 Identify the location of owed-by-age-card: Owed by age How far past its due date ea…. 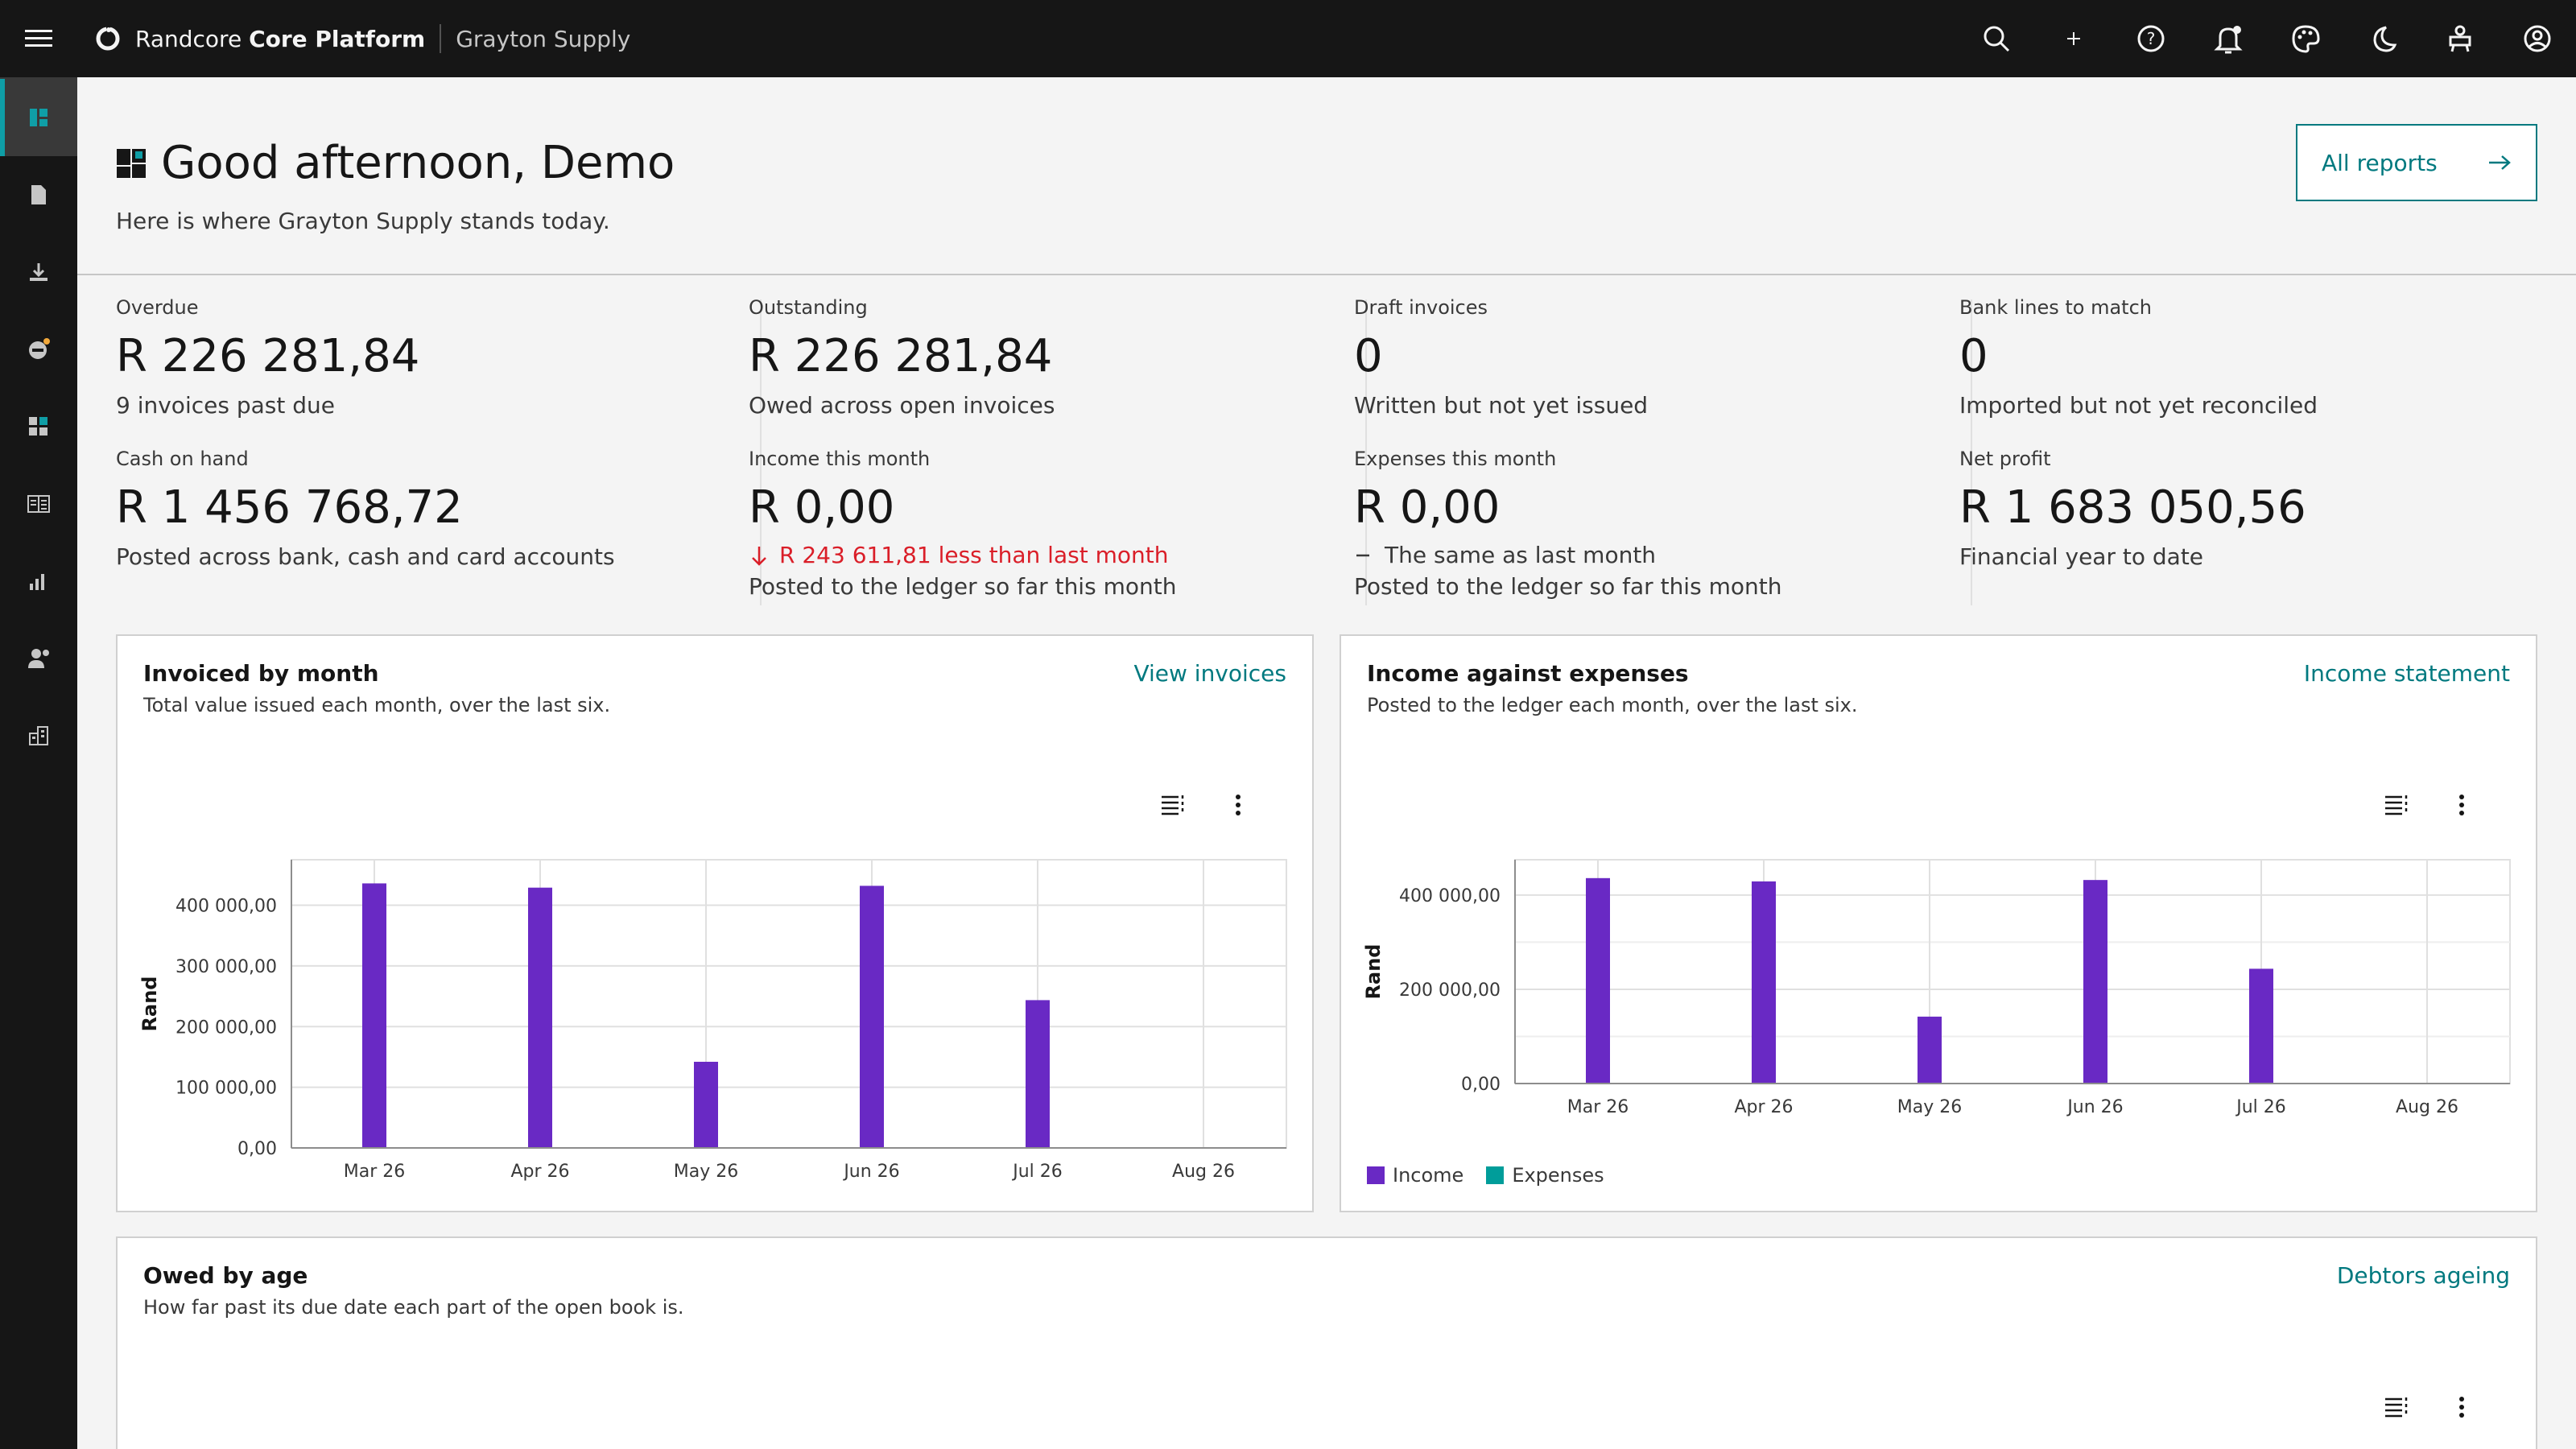
(1326, 1342).